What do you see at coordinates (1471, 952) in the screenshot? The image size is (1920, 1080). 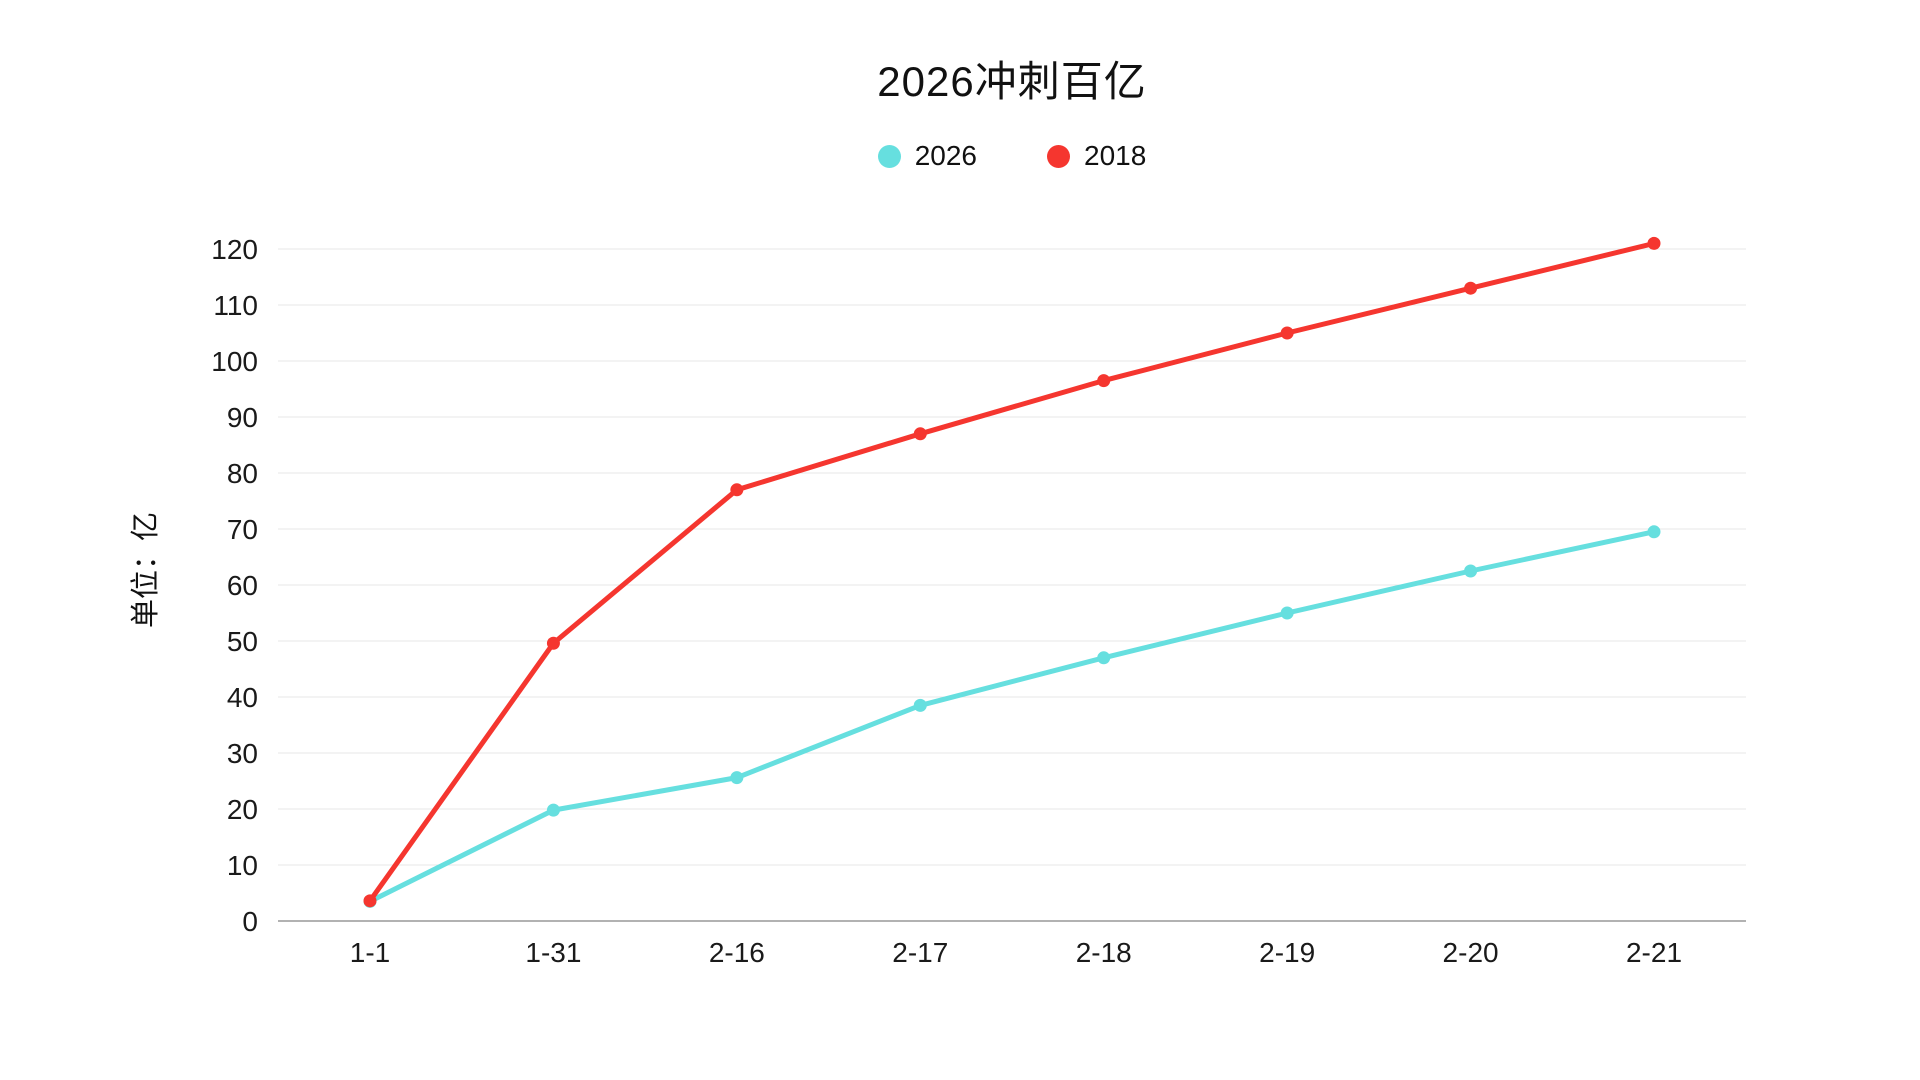 I see `x-tick-label: 2-20` at bounding box center [1471, 952].